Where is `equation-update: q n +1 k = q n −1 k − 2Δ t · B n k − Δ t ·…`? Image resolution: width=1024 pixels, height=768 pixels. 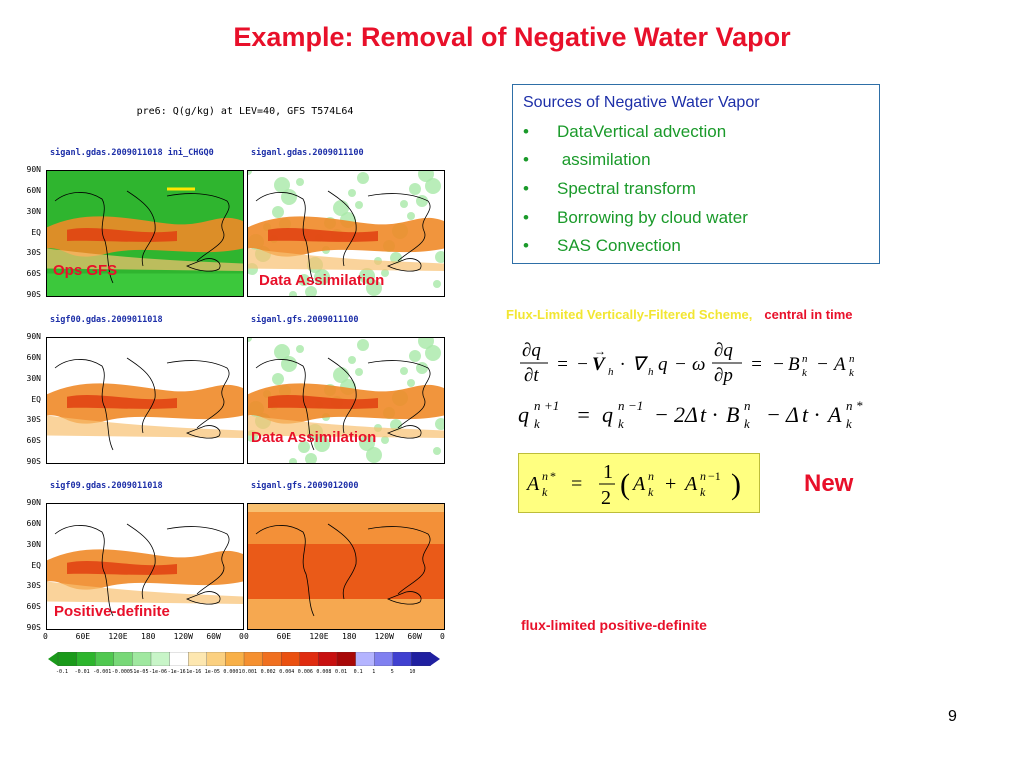 equation-update: q n +1 k = q n −1 k − 2Δ t · B n k − Δ t ·… is located at coordinates (724, 417).